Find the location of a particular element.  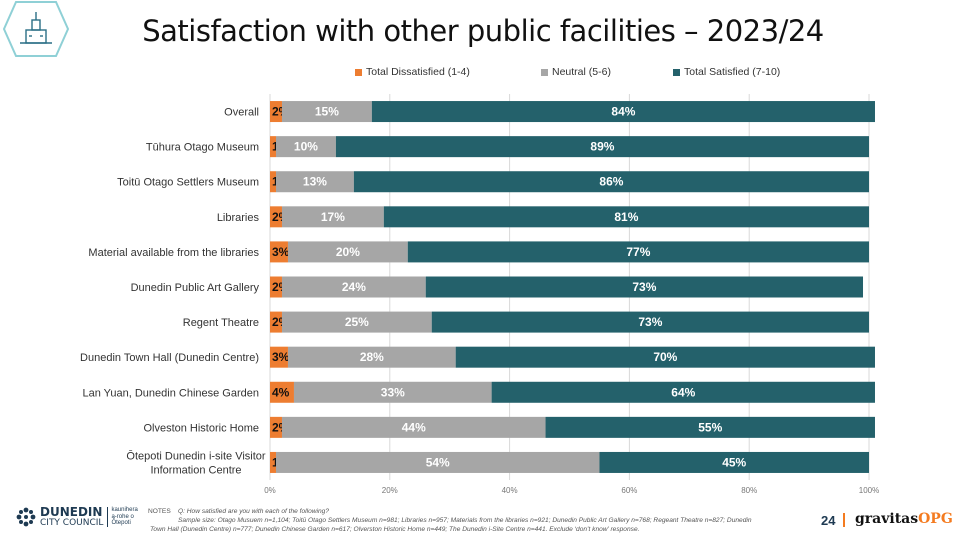

legend-label-satisfied: Total Satisfied (7-10) is located at coordinates (732, 72).